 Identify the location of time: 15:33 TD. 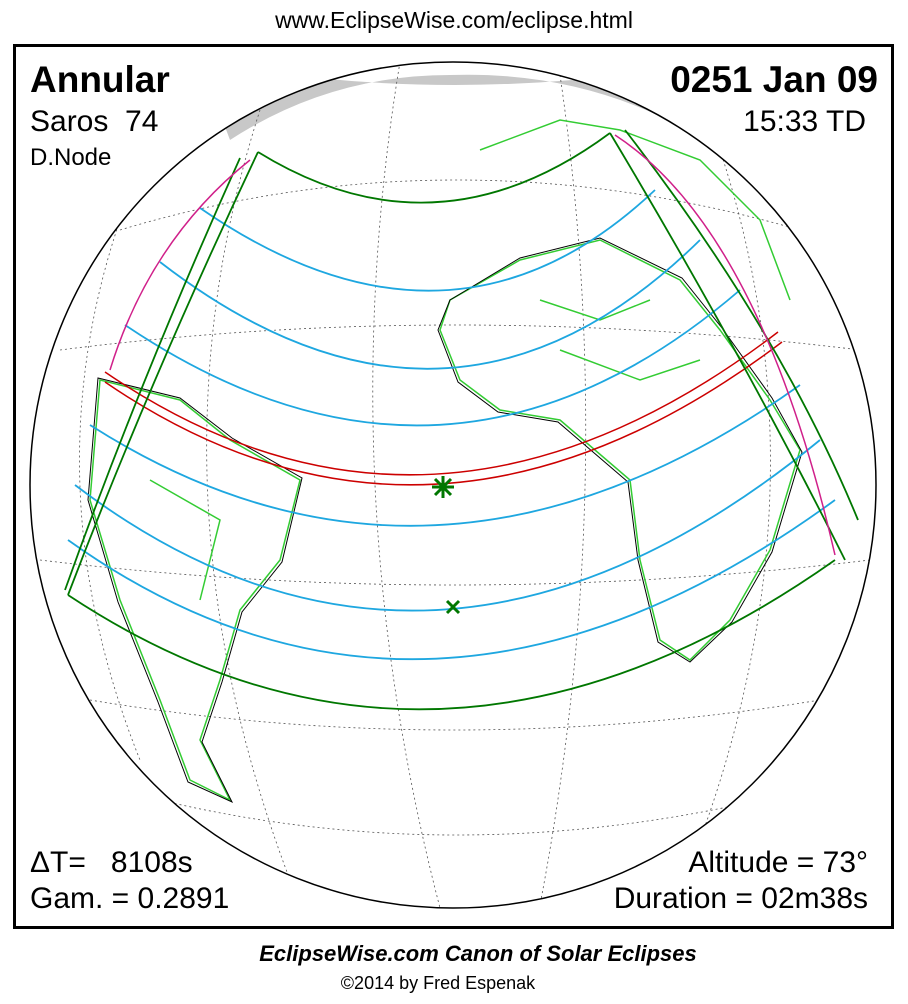
(804, 121).